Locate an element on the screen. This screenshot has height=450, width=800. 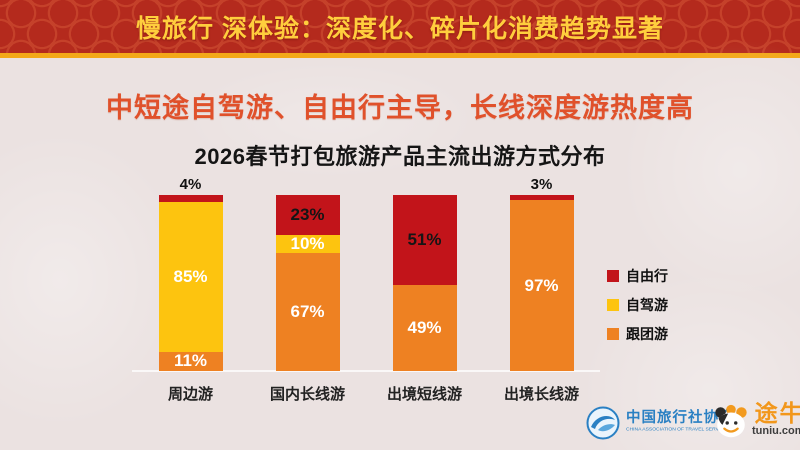
legend-item: 自由行 is located at coordinates (637, 276).